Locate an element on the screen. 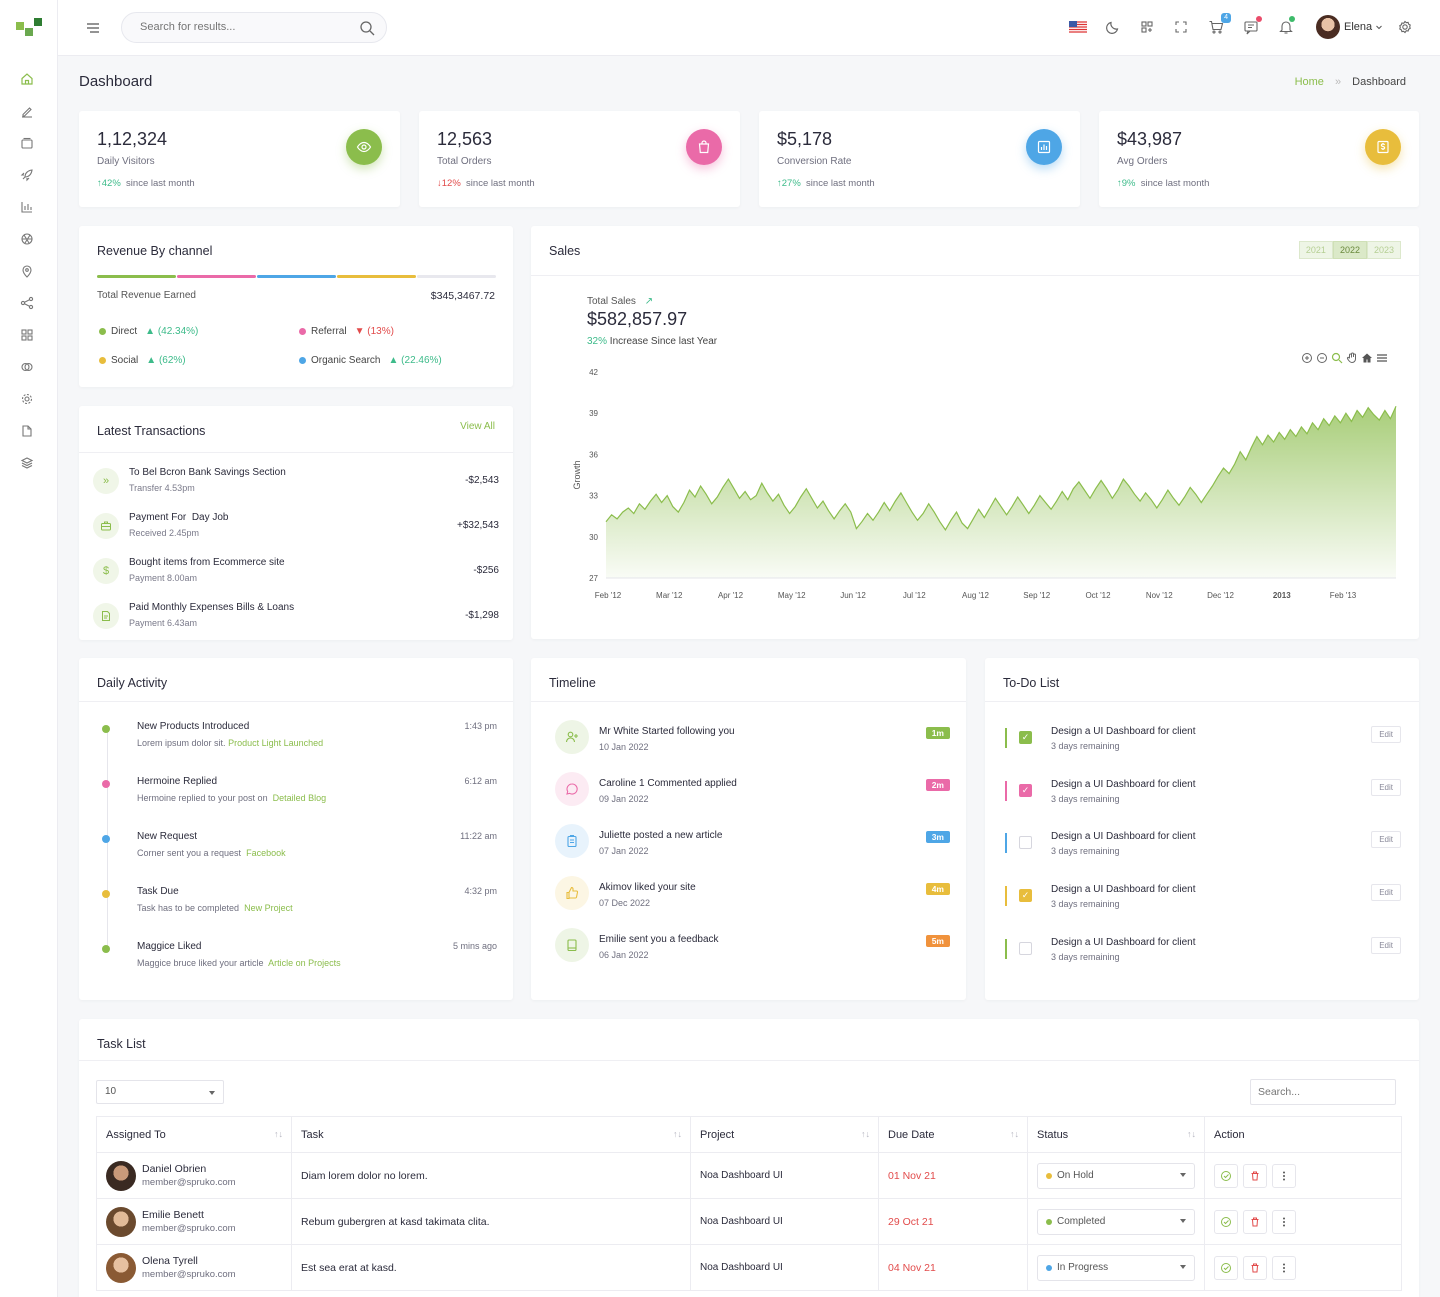 This screenshot has width=1440, height=1297. column-header: Project ↑↓ is located at coordinates (784, 1134).